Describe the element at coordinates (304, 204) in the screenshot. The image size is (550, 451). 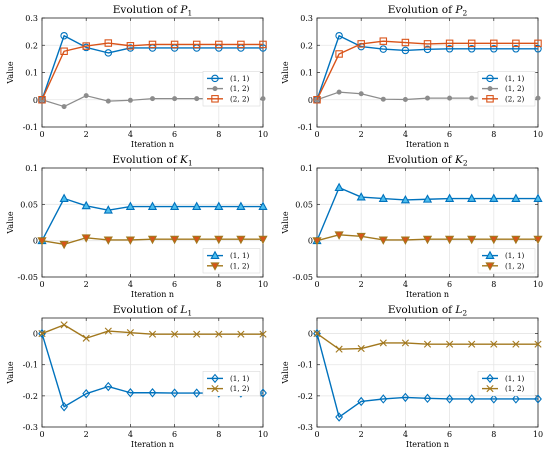
I see `y-tick-label: 0.05` at that location.